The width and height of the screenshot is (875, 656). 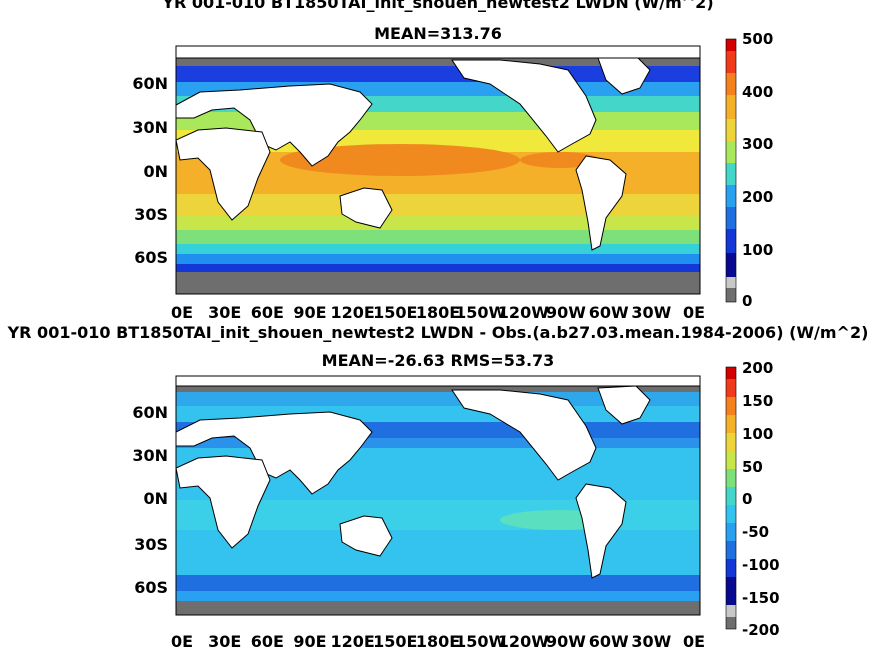 What do you see at coordinates (752, 467) in the screenshot?
I see `colorbar-tick: 50` at bounding box center [752, 467].